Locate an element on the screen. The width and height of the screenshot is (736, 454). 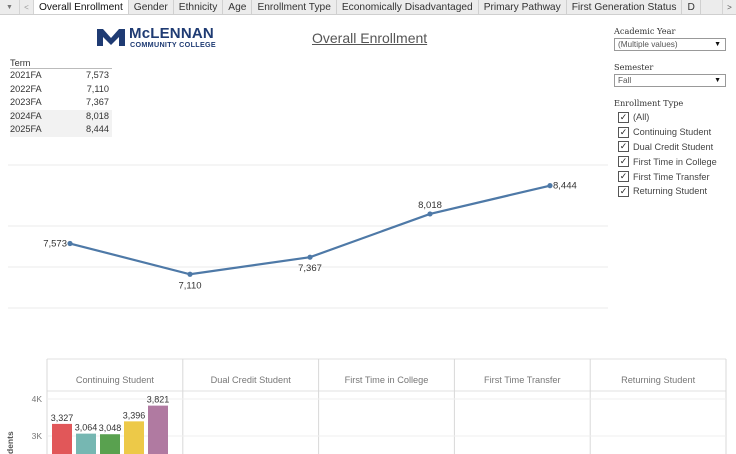
tab-first-generation-status: First Generation Status is located at coordinates (624, 7).